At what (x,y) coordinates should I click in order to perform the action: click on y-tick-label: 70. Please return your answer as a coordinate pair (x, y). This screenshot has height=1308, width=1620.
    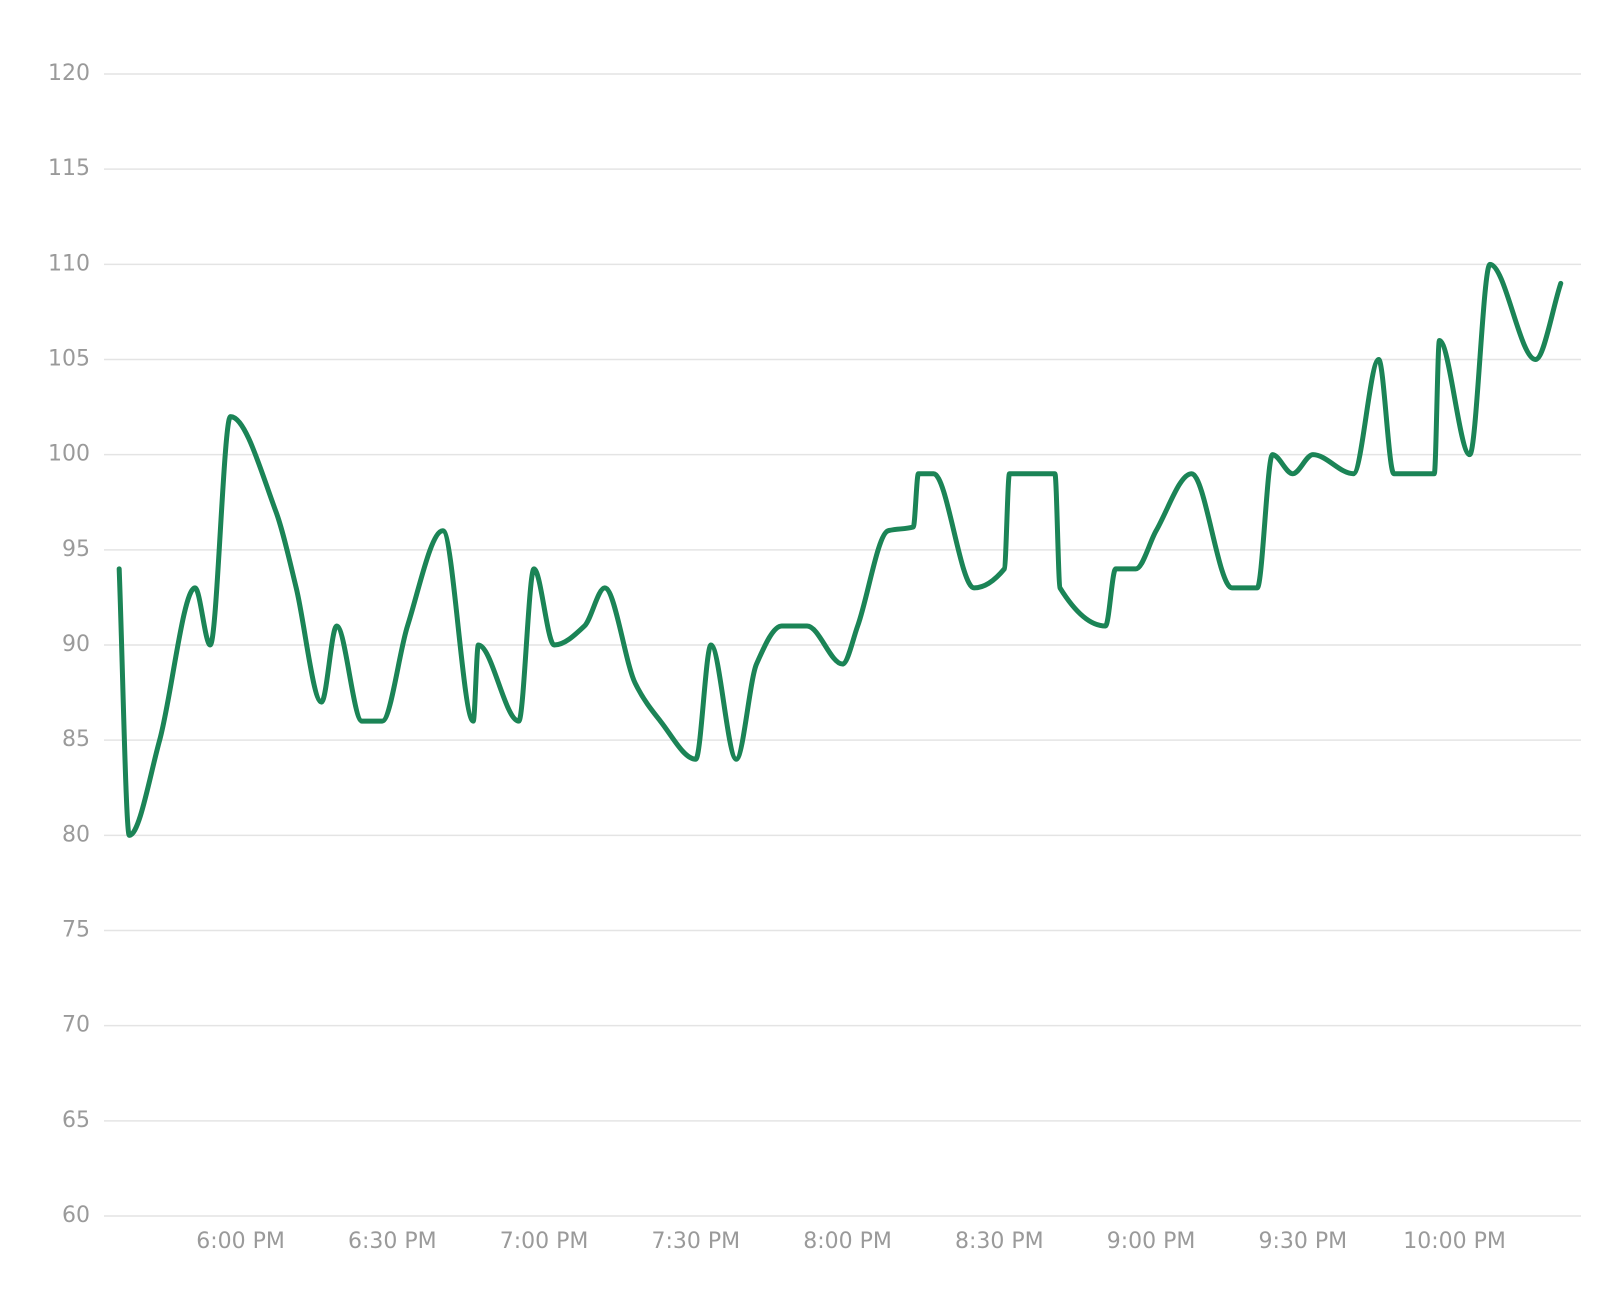
    Looking at the image, I should click on (76, 1025).